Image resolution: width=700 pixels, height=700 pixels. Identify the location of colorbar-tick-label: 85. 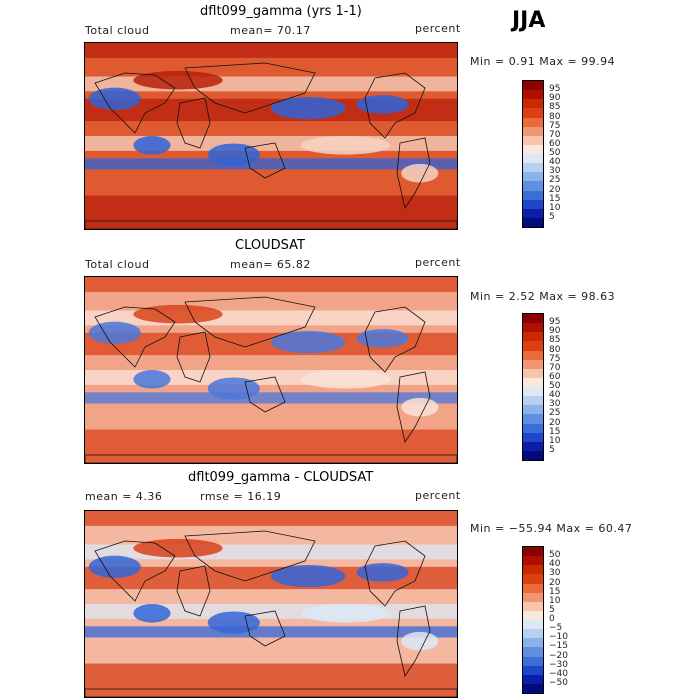
(555, 340).